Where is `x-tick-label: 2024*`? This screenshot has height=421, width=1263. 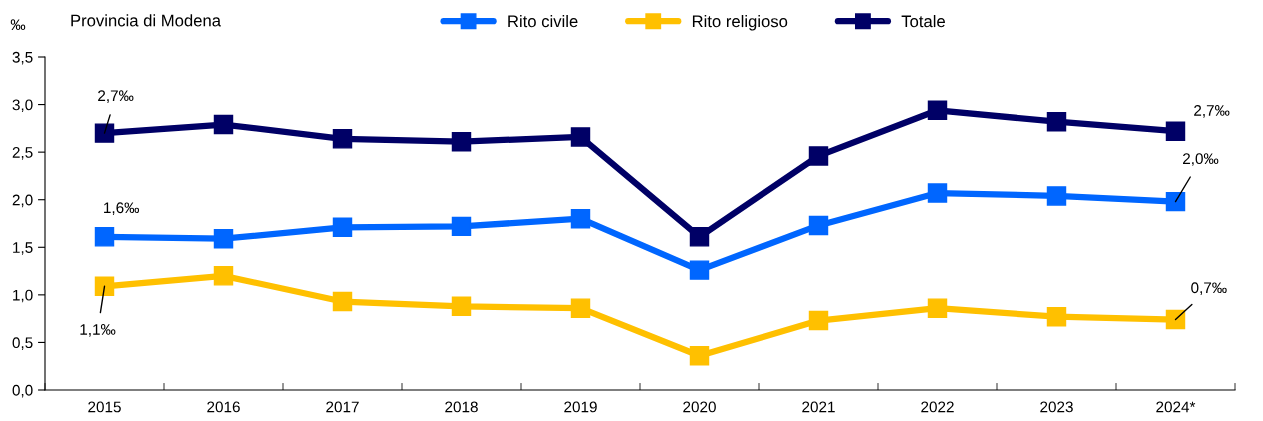
x-tick-label: 2024* is located at coordinates (1176, 407).